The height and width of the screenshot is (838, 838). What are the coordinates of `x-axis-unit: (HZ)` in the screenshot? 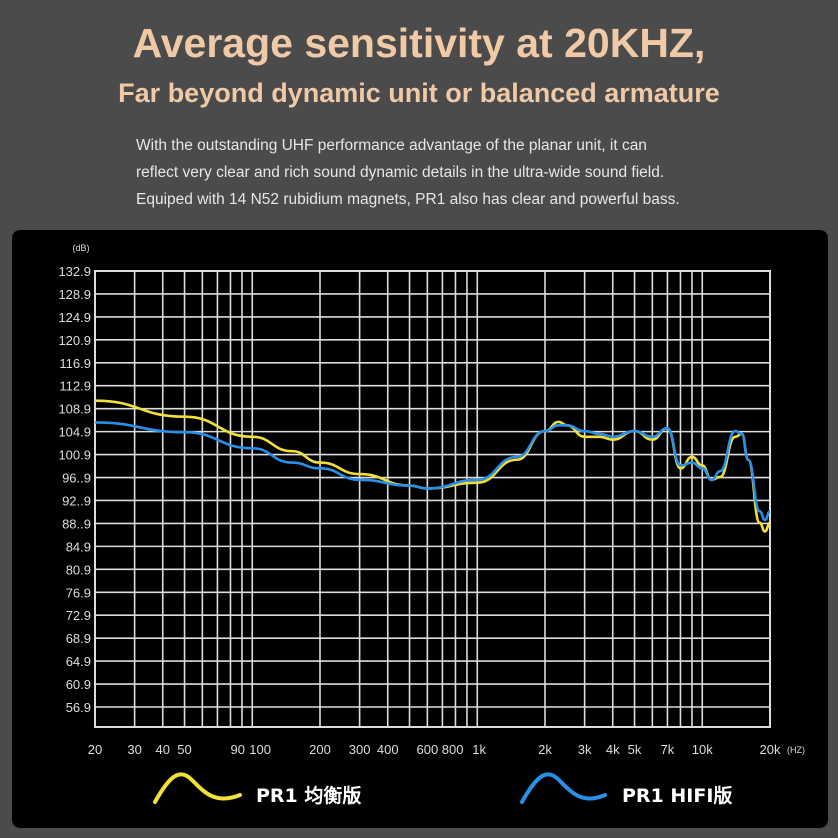 It's located at (796, 750).